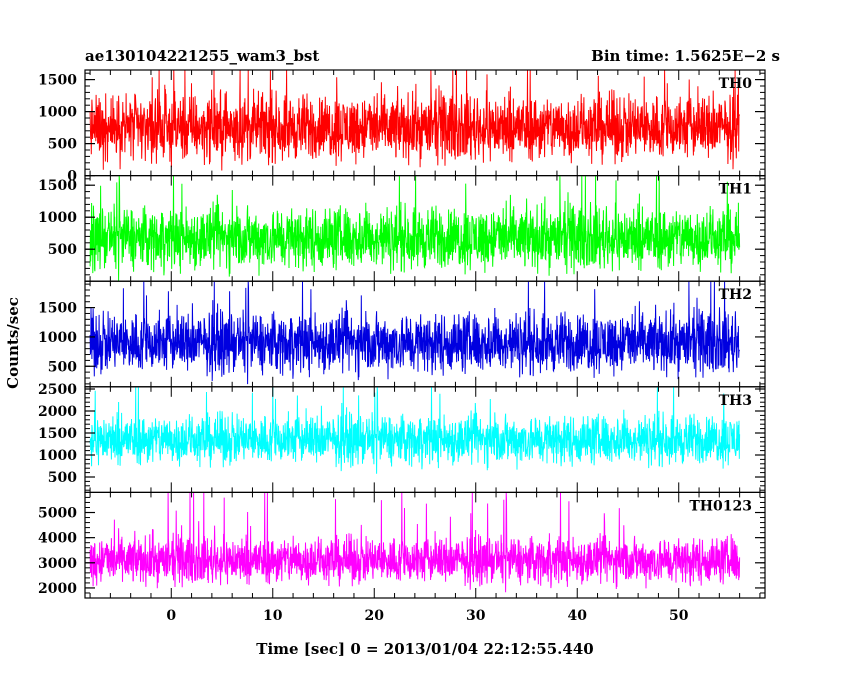  What do you see at coordinates (273, 616) in the screenshot?
I see `x-tick-label: 10` at bounding box center [273, 616].